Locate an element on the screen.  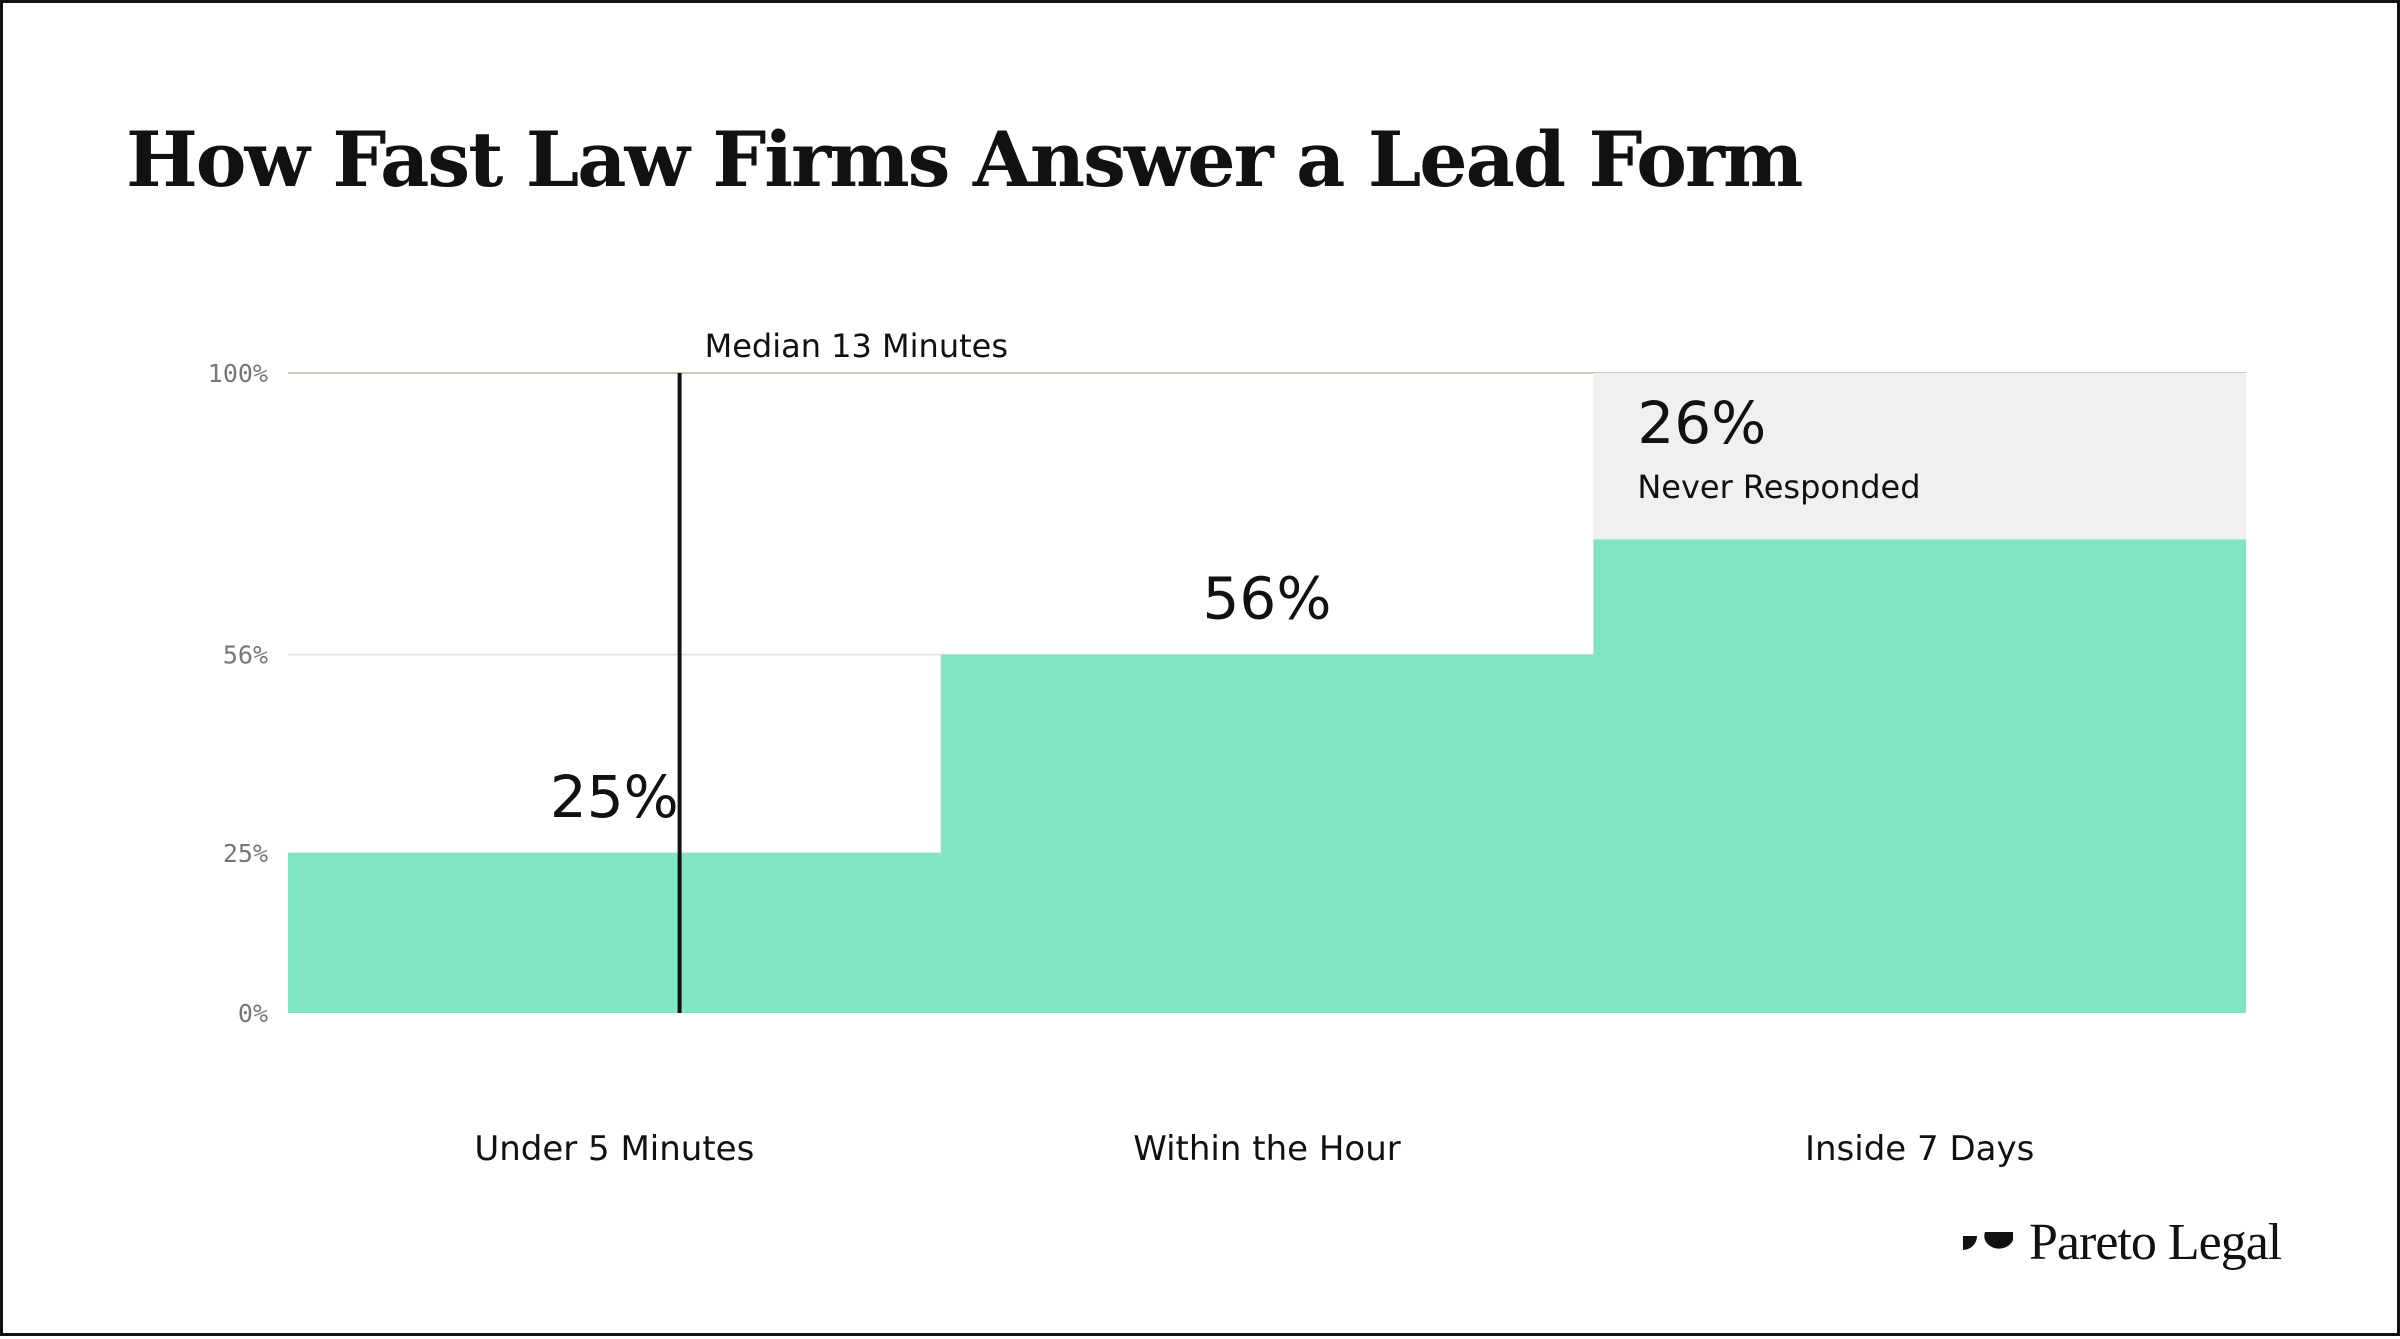
x-category-label: Inside 7 Days is located at coordinates (1919, 1149).